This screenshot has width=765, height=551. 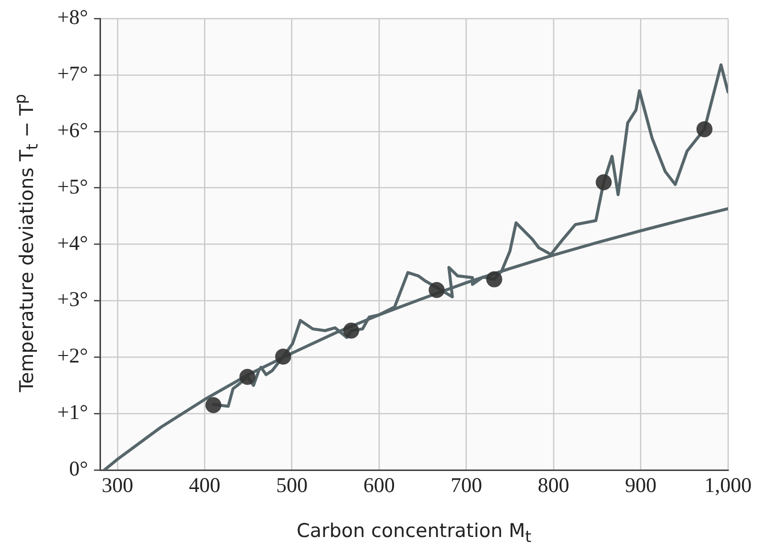 I want to click on x-tick-label: 700, so click(x=466, y=485).